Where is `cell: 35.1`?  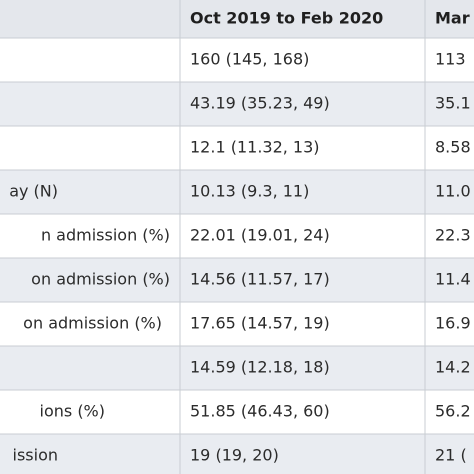 cell: 35.1 is located at coordinates (453, 103).